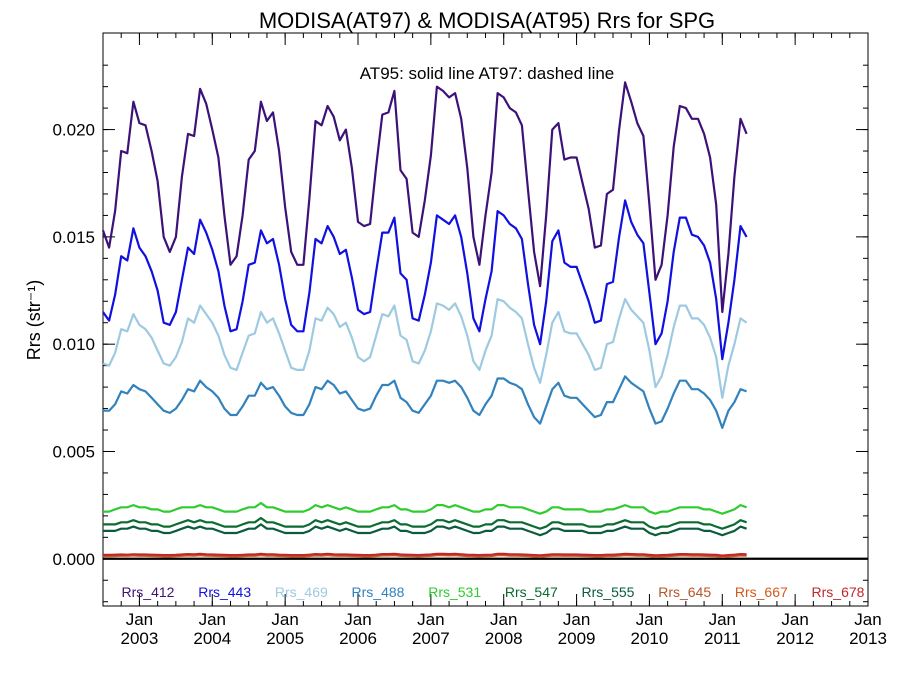  I want to click on x-tick-year-label: 2004, so click(212, 638).